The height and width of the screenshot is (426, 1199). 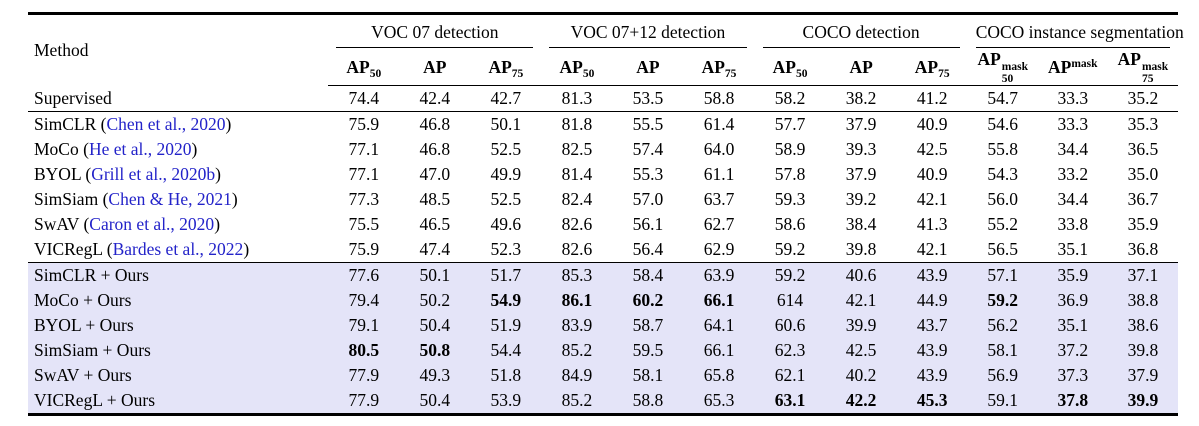 What do you see at coordinates (932, 326) in the screenshot?
I see `metric-cell: 43.7` at bounding box center [932, 326].